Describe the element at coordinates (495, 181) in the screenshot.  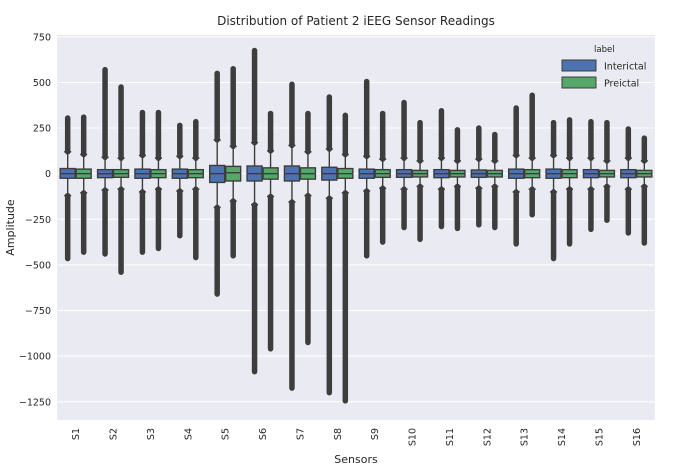
I see `box-S12-preictal` at that location.